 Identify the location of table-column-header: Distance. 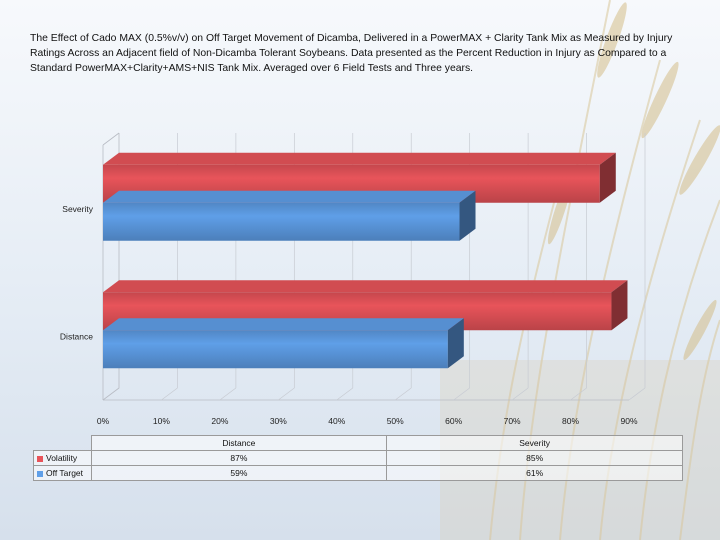
(239, 443).